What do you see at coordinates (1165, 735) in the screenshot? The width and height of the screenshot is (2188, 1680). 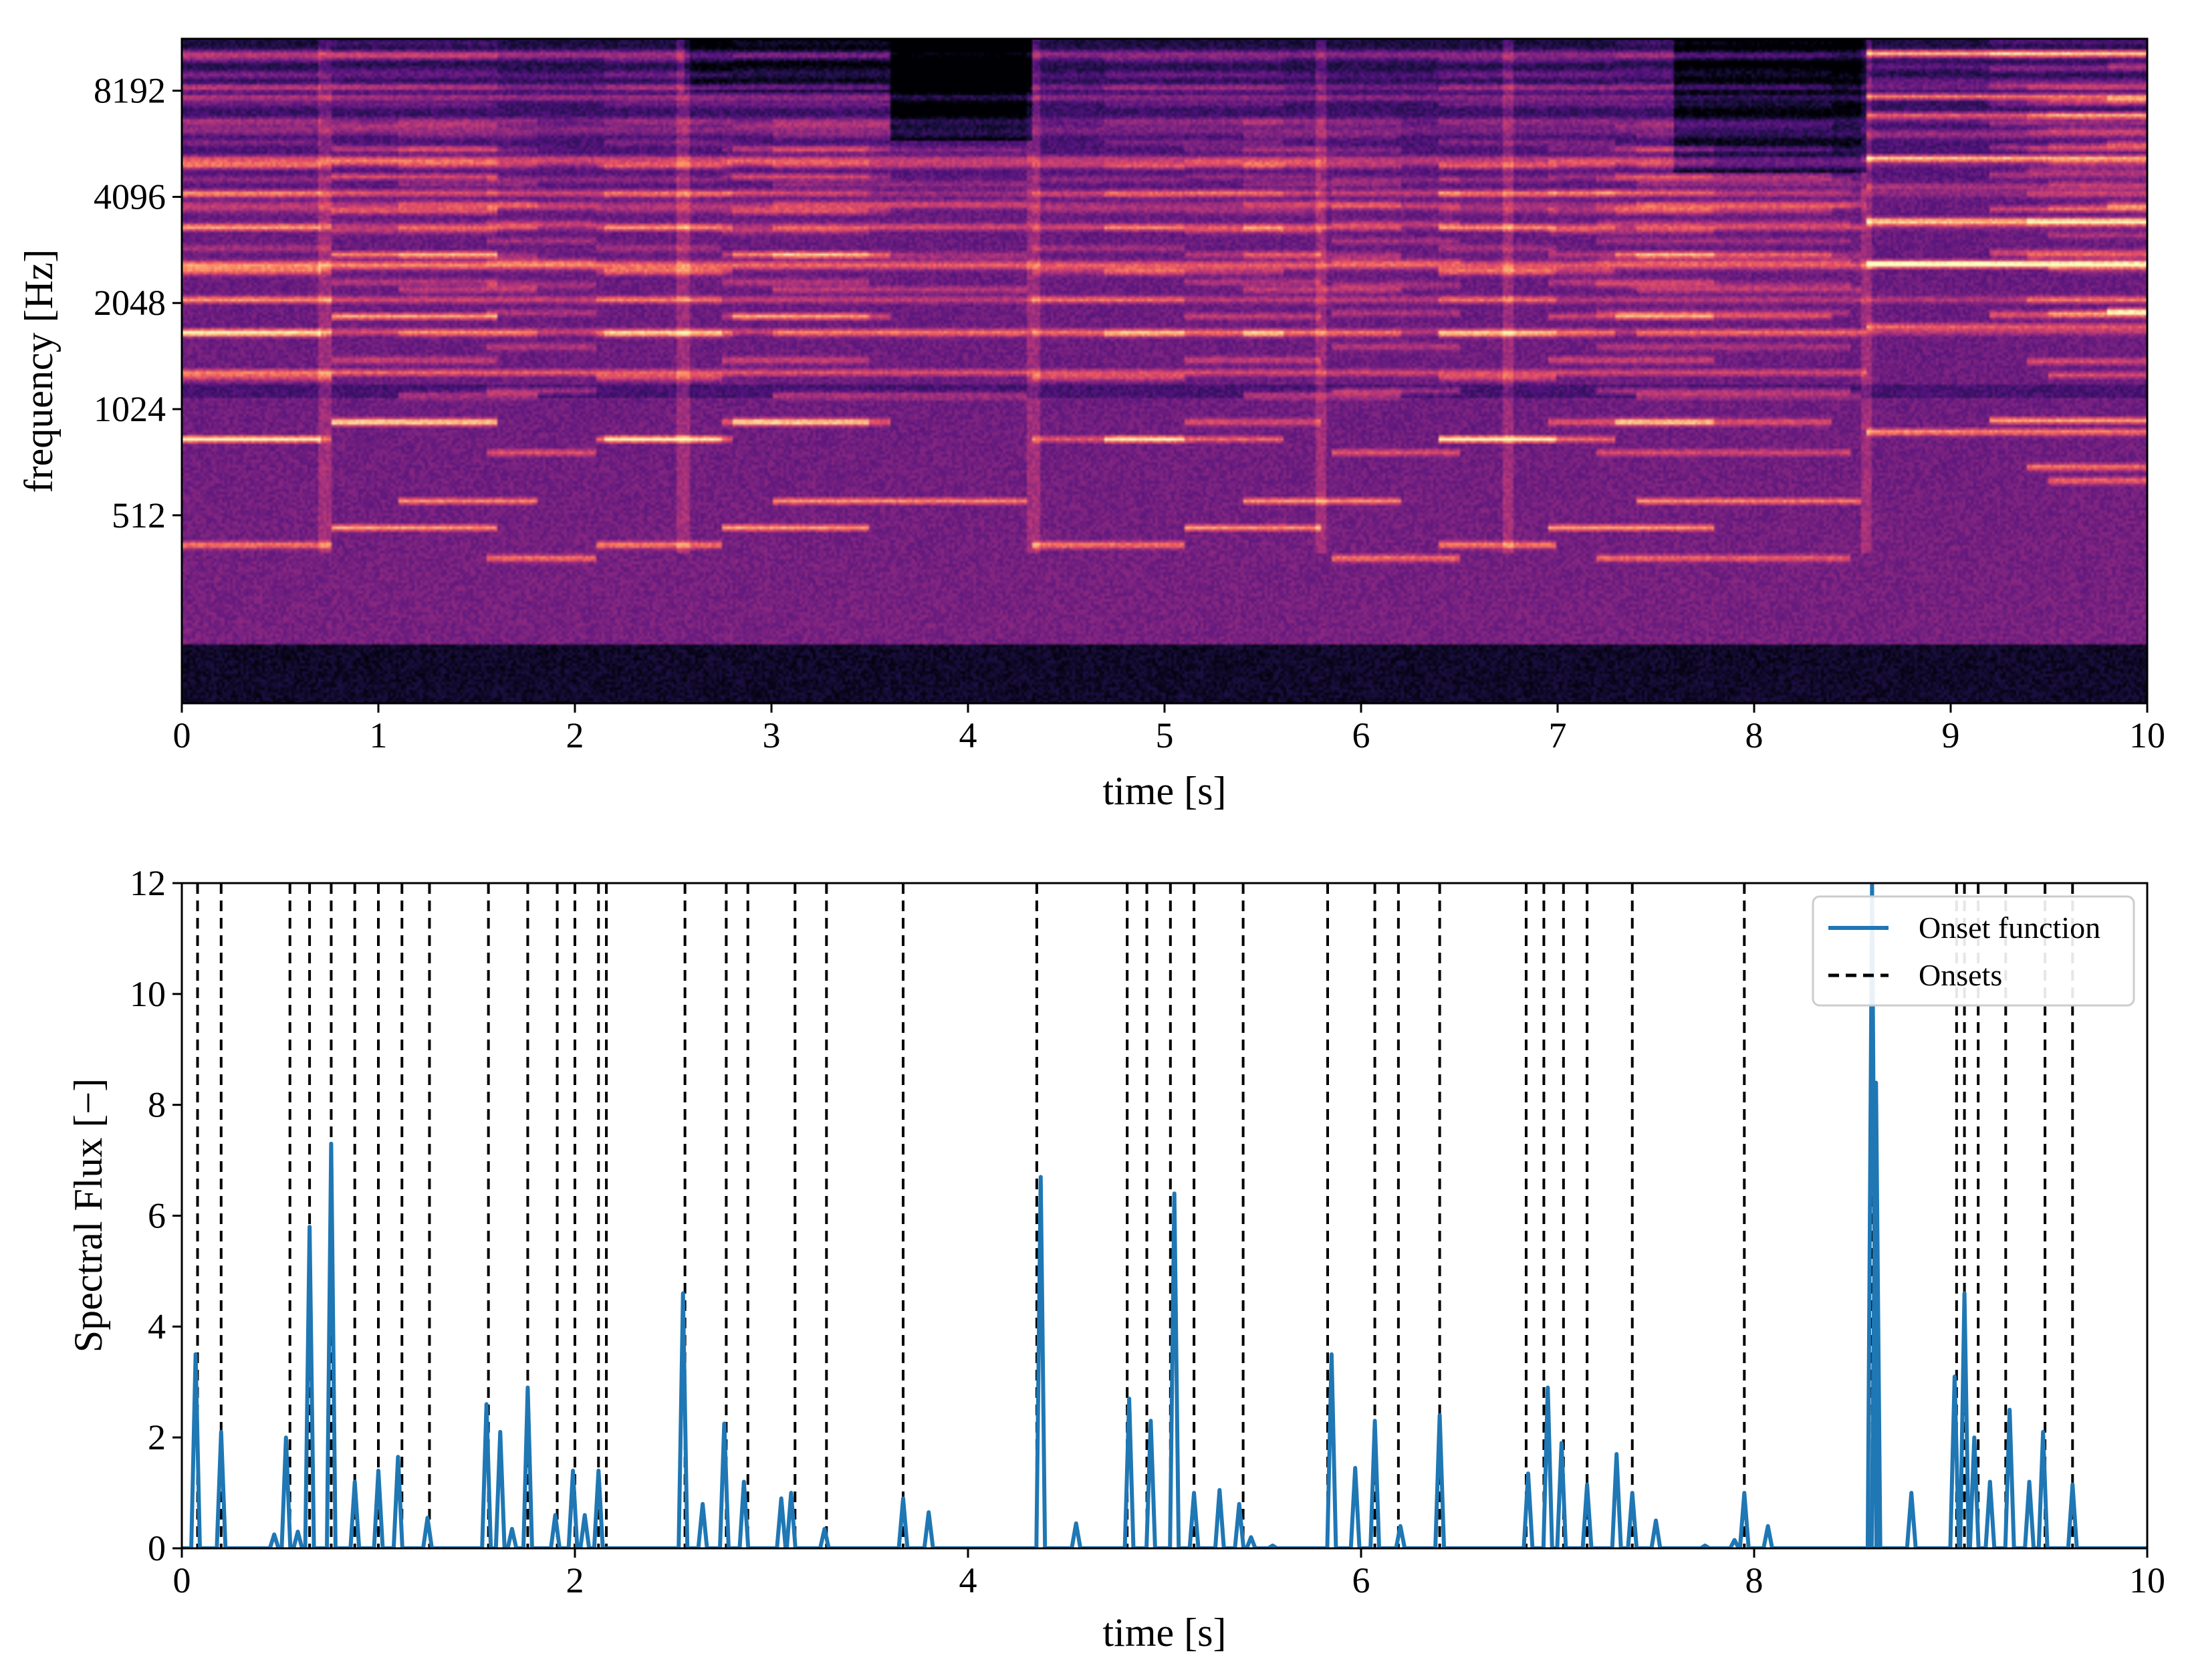 I see `x-tick-label: 5` at bounding box center [1165, 735].